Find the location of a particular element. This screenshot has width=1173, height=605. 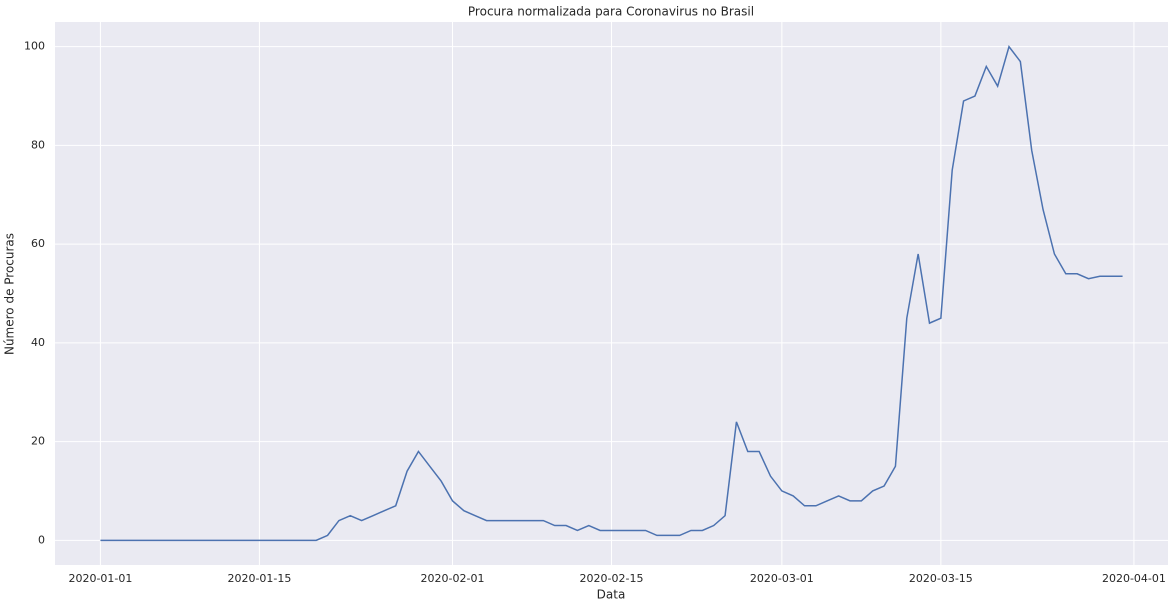

x-tick-label: 2020-04-01 is located at coordinates (1134, 578).